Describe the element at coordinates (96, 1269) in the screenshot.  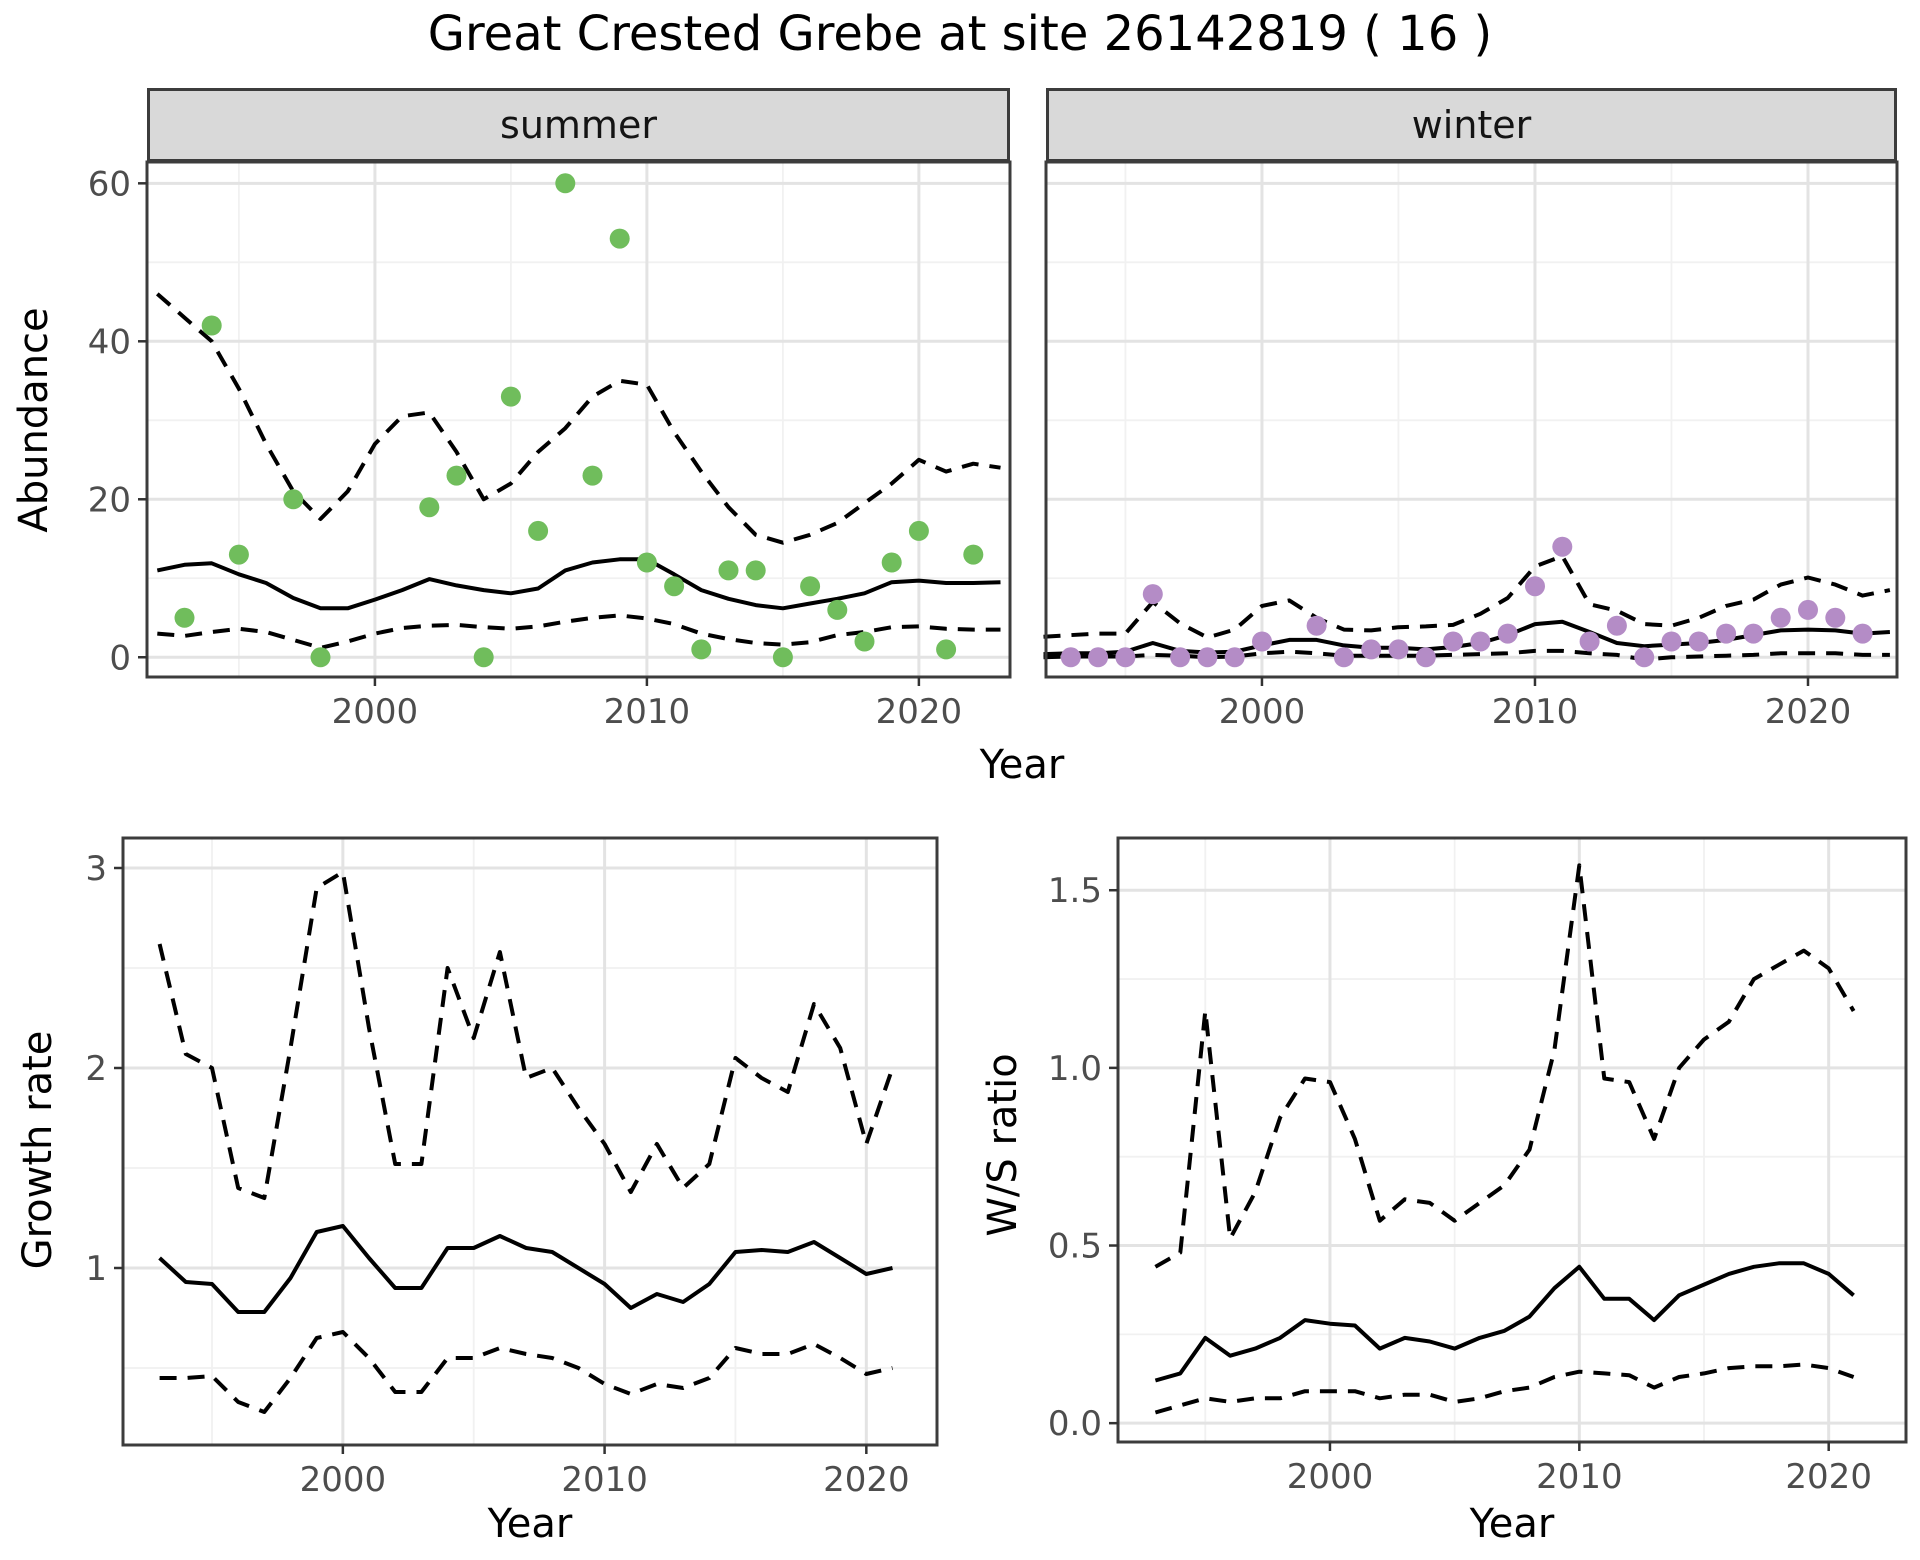
I see `y-axis-tick-label: 1` at that location.